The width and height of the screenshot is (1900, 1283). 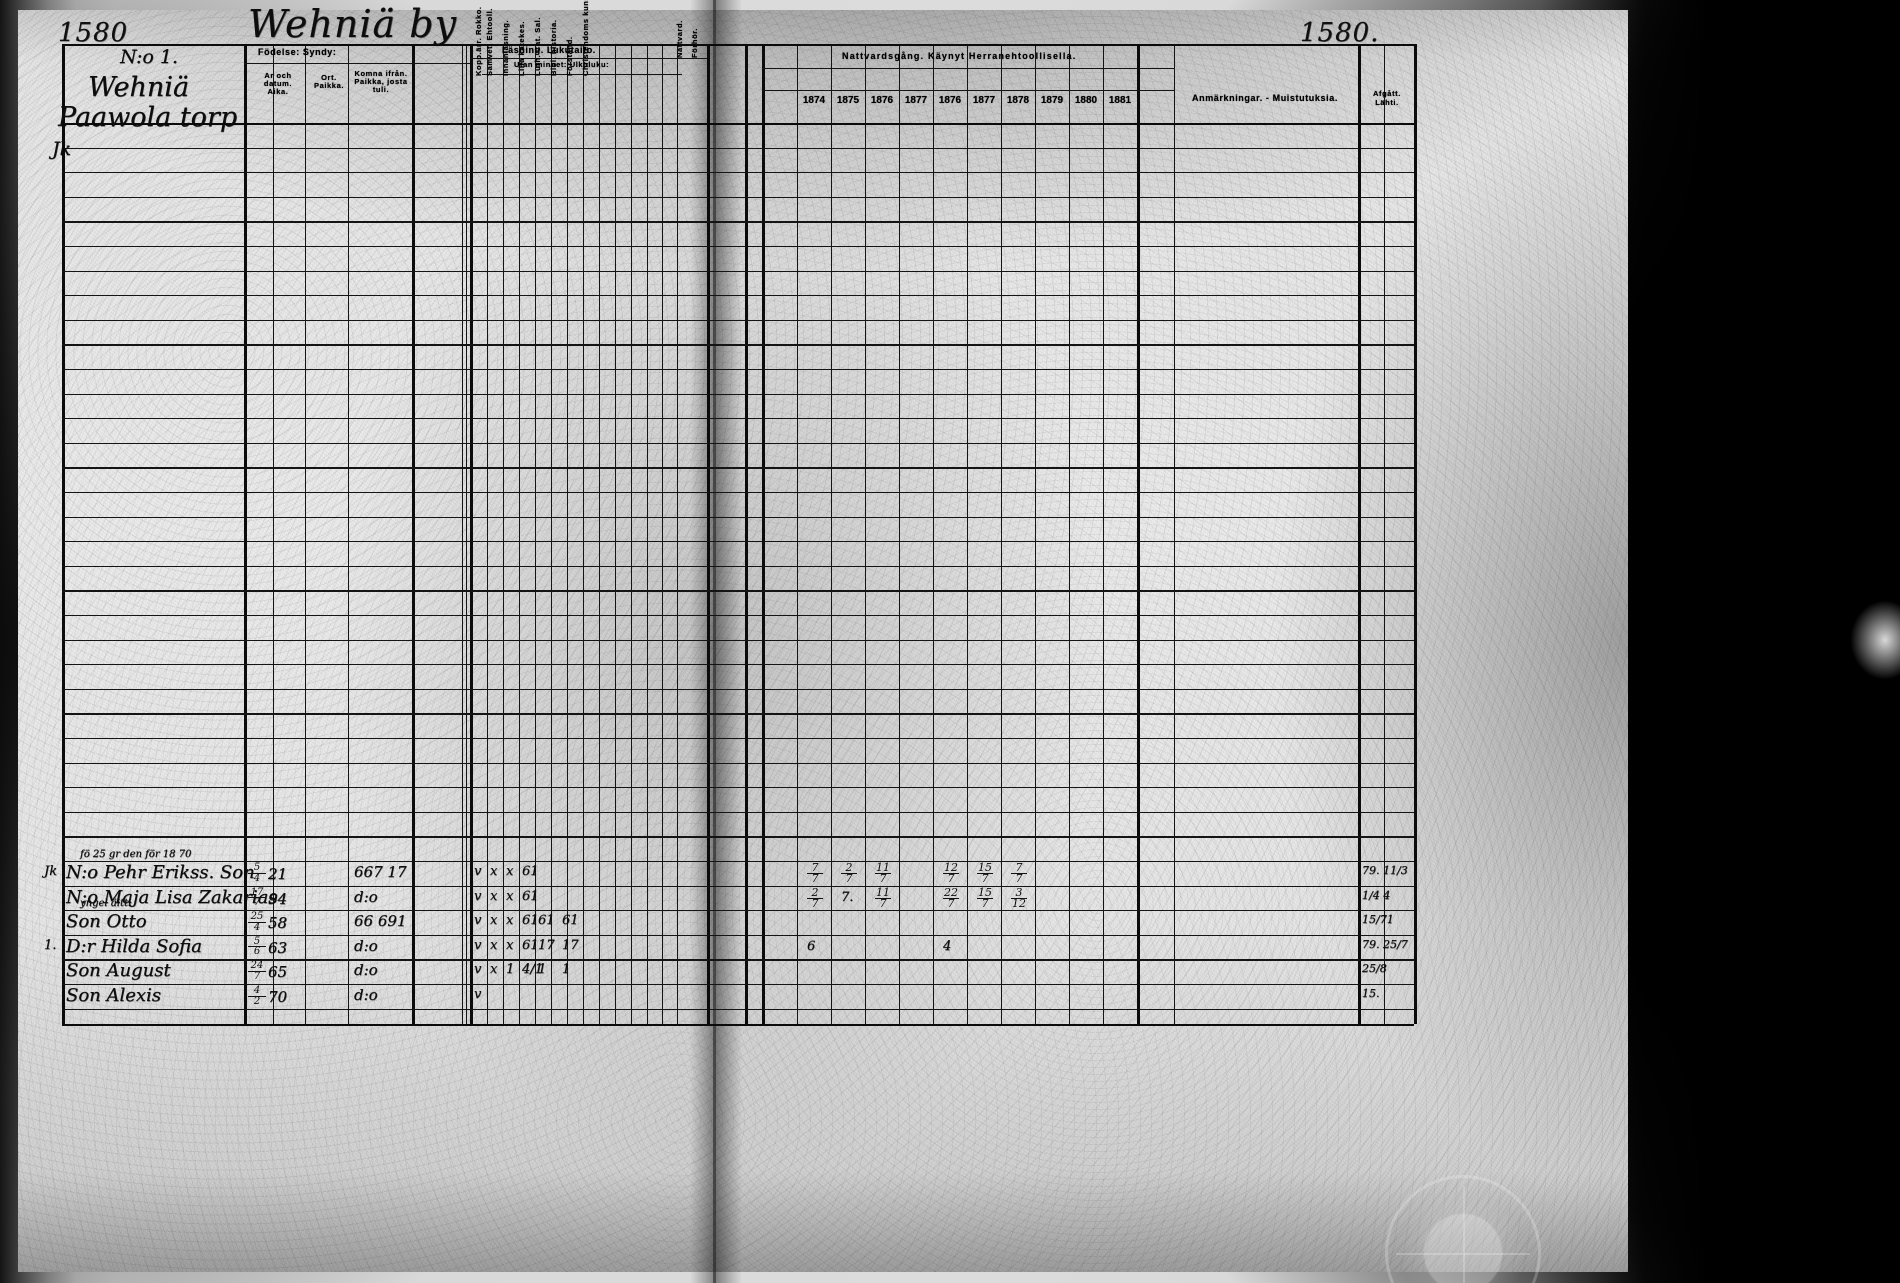 What do you see at coordinates (714, 641) in the screenshot?
I see `book-gutter-line` at bounding box center [714, 641].